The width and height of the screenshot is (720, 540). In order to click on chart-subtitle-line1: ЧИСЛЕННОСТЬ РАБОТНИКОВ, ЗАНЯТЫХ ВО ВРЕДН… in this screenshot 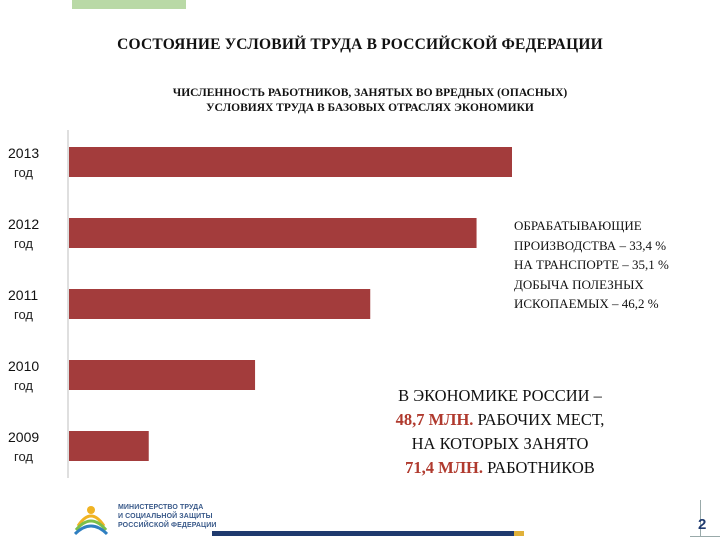, I will do `click(370, 93)`.